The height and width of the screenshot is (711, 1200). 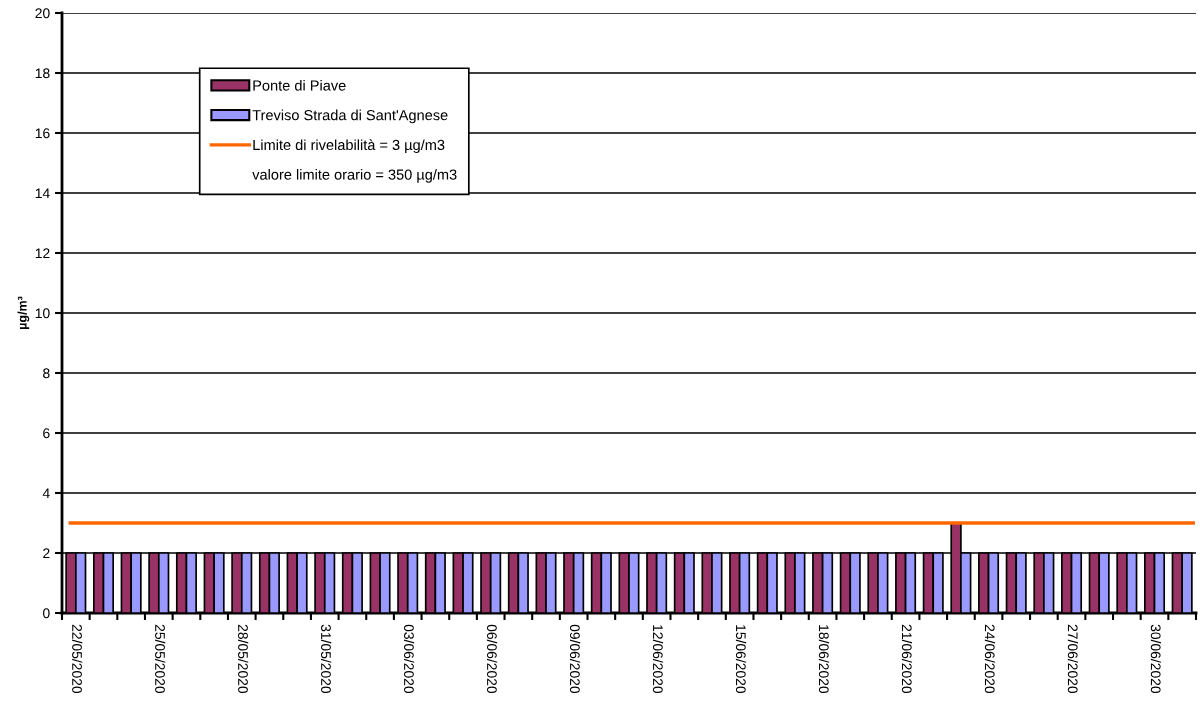 I want to click on x-tick-label: 28/05/2020, so click(x=243, y=659).